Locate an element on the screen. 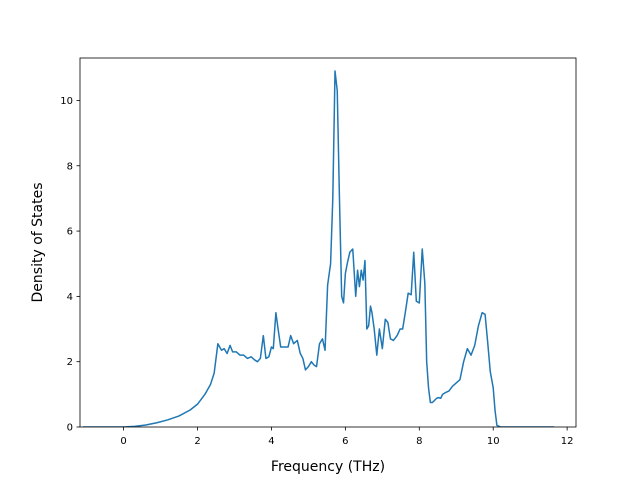 This screenshot has width=640, height=480. x-tick-label: 0 is located at coordinates (123, 441).